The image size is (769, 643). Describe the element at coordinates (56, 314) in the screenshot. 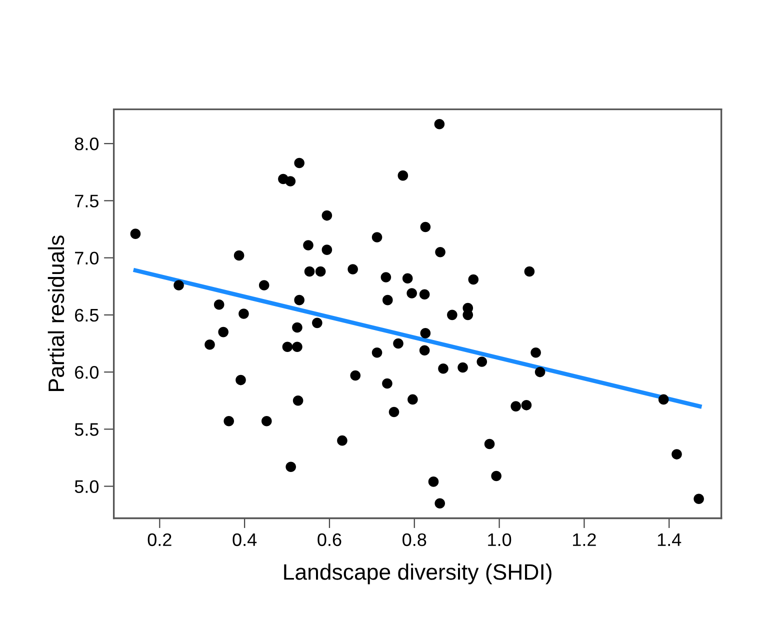

I see `y-axis-title: Partial residuals` at that location.